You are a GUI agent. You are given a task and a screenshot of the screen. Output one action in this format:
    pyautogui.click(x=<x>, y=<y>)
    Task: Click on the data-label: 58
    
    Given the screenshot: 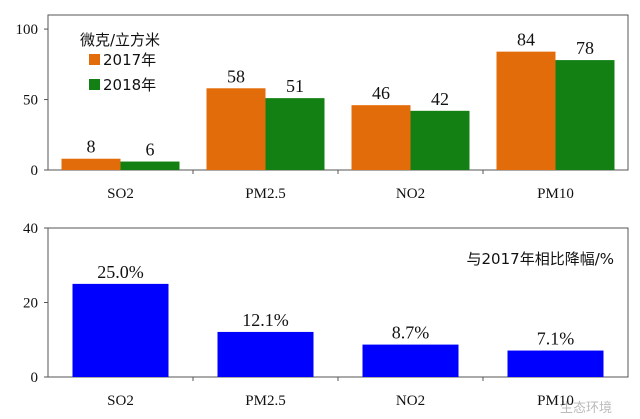 What is the action you would take?
    pyautogui.click(x=236, y=76)
    